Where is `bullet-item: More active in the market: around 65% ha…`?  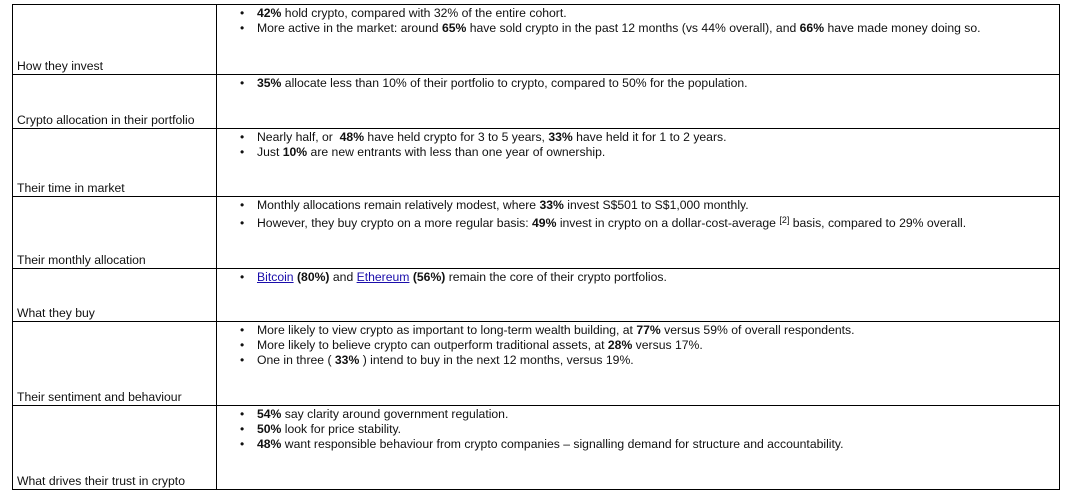
bullet-item: More active in the market: around 65% ha… is located at coordinates (647, 28).